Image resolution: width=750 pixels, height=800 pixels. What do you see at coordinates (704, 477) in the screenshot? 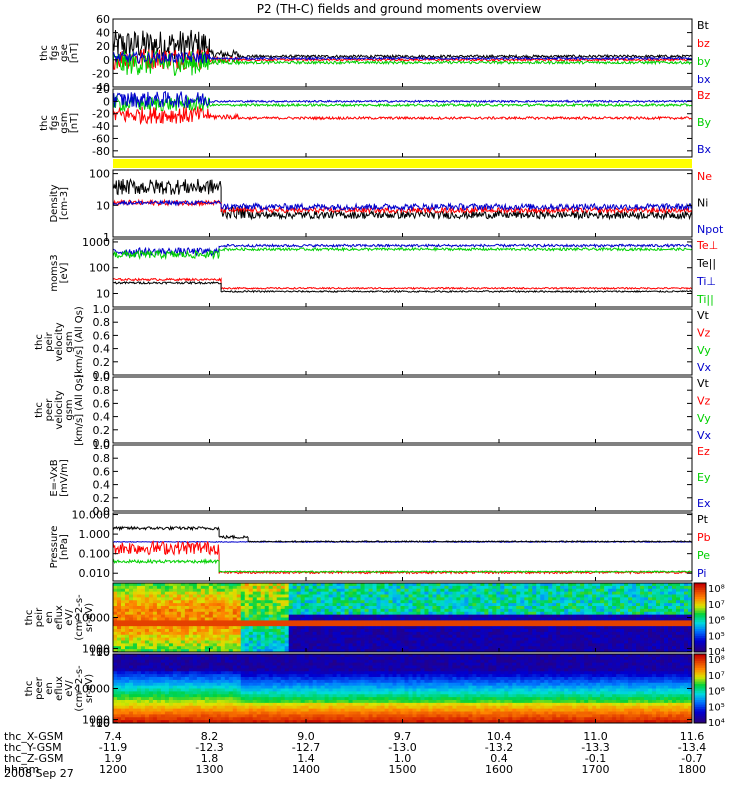
I see `legend-label: Ey` at bounding box center [704, 477].